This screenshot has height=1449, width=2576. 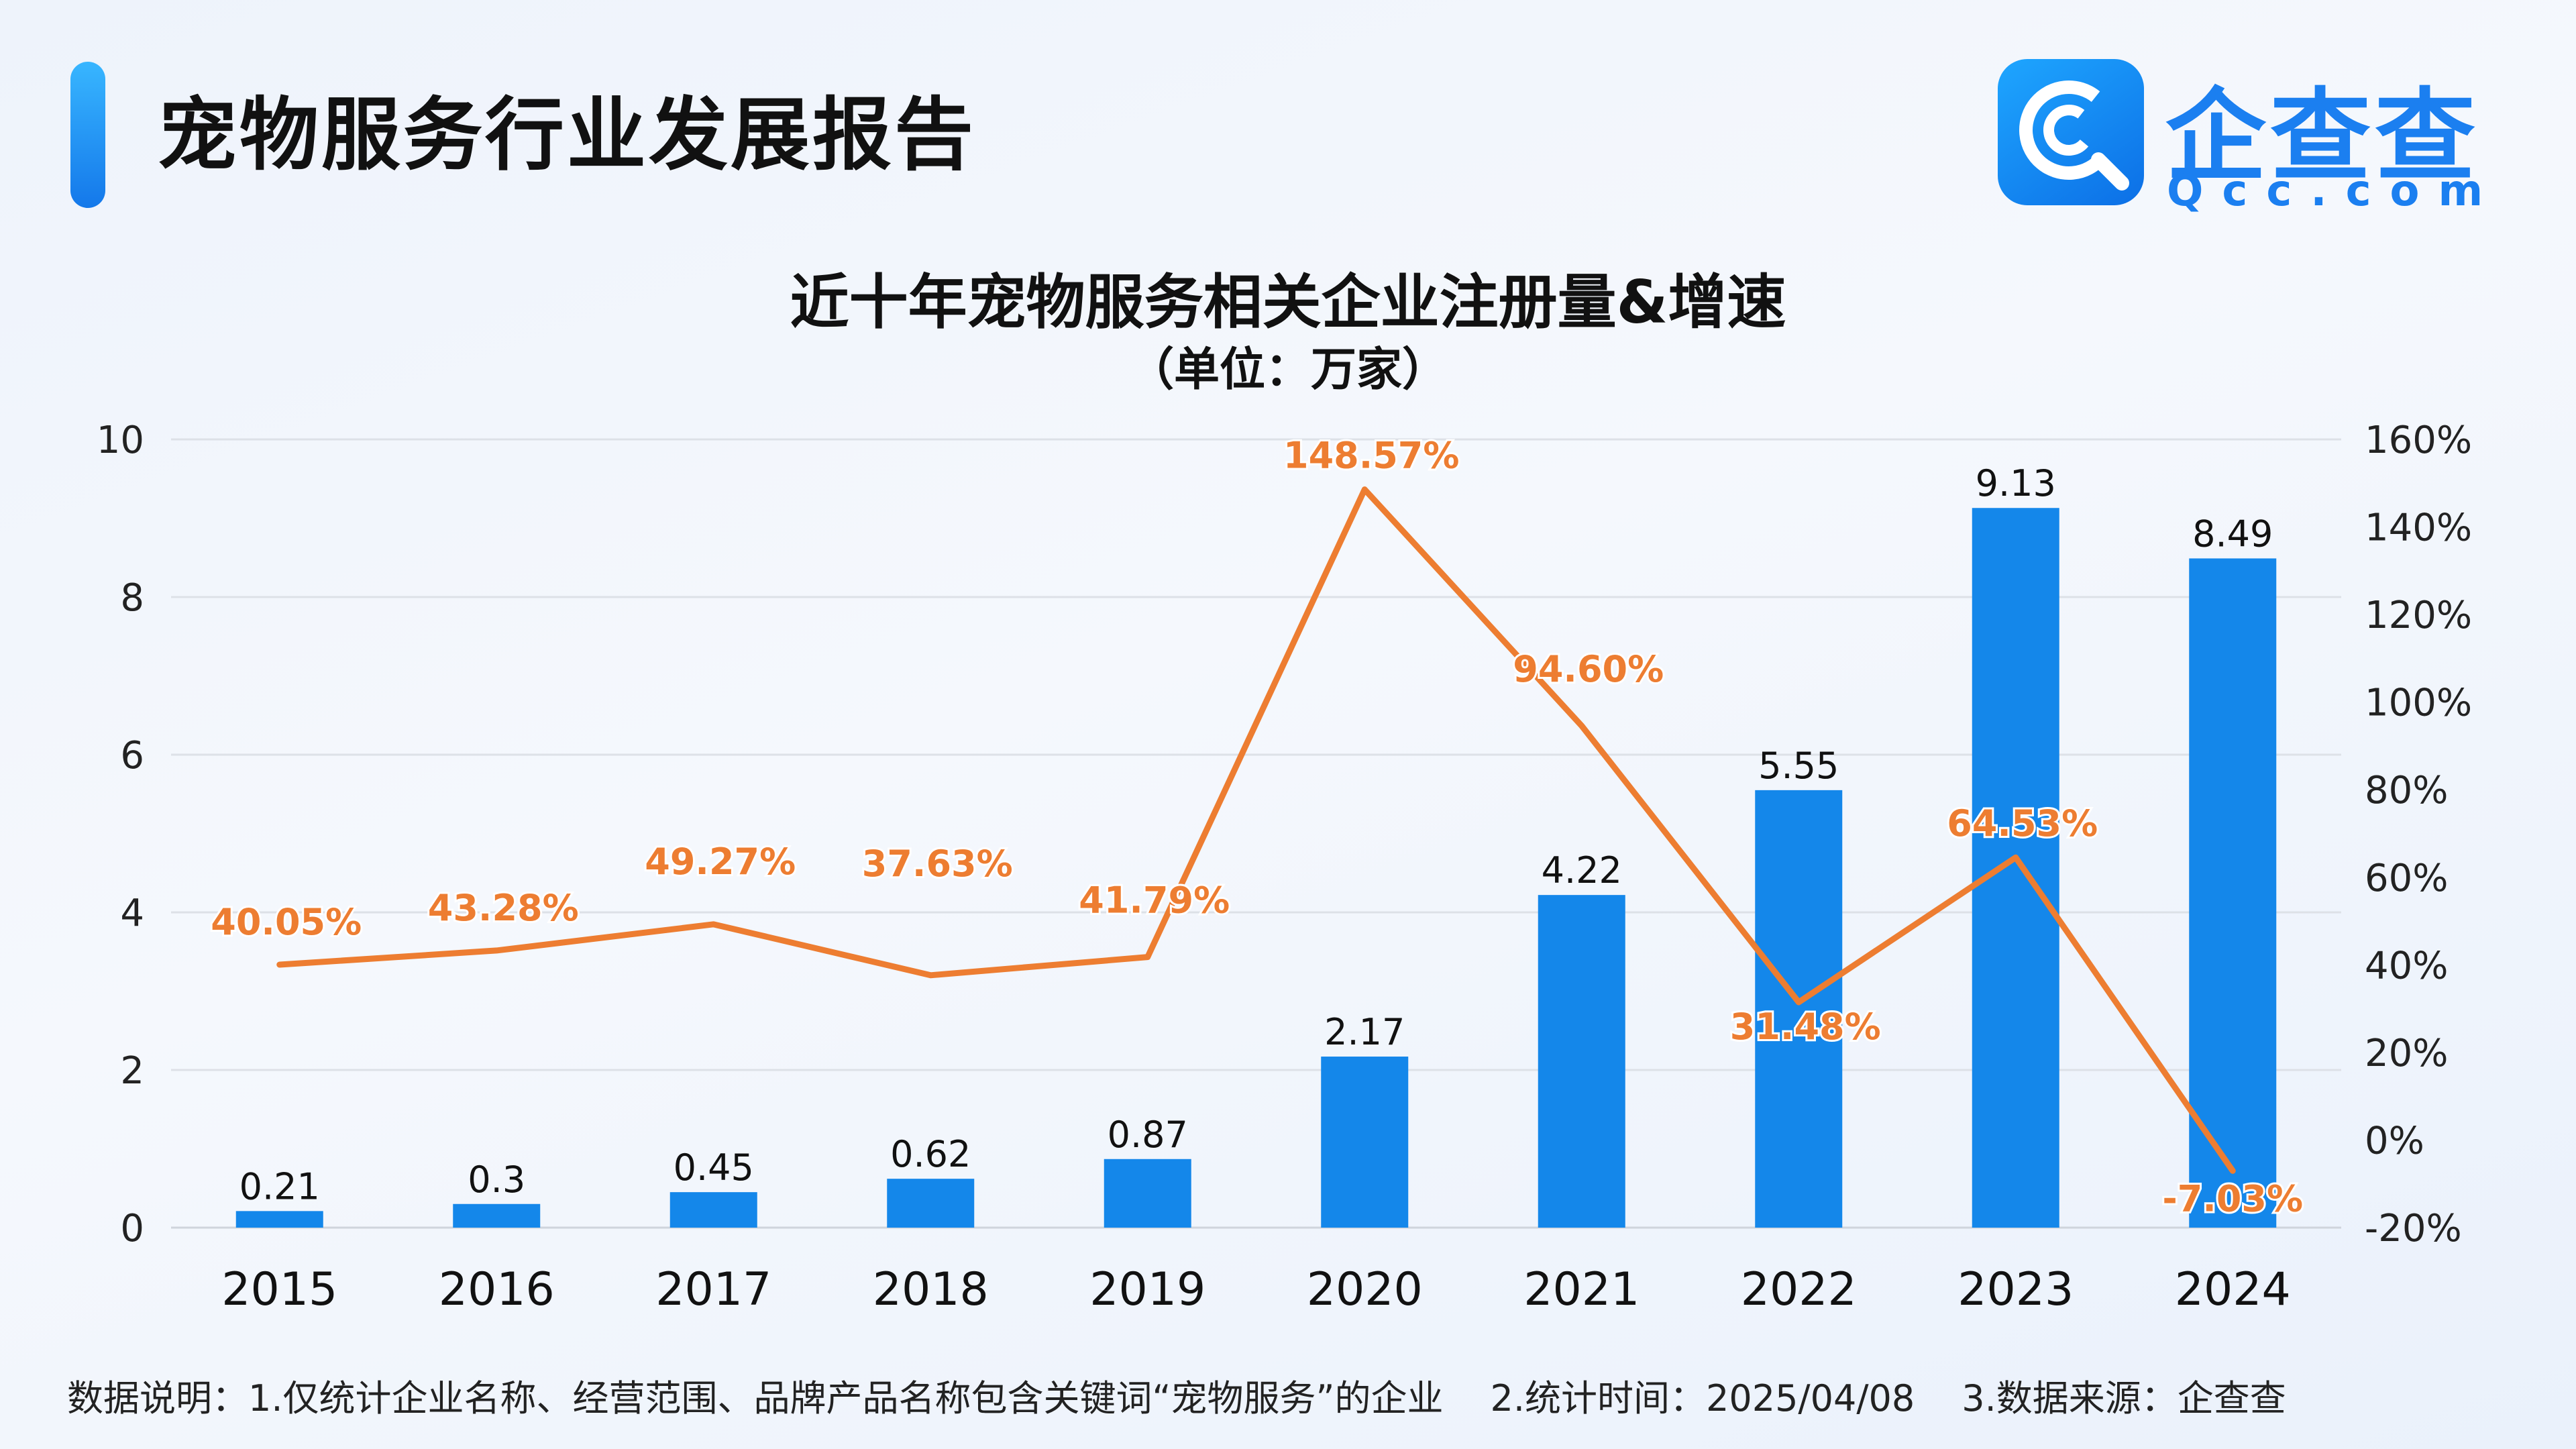 I want to click on y-left-tick-label: 6, so click(x=132, y=755).